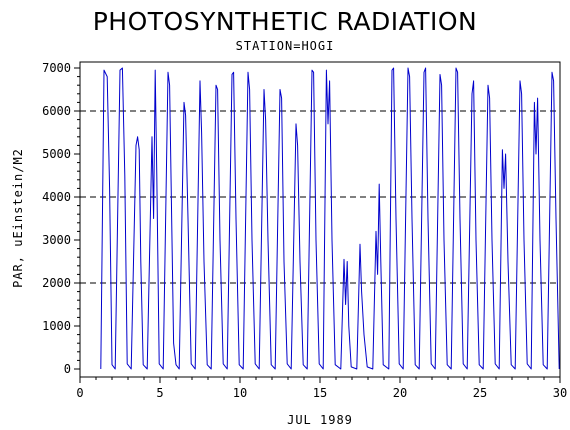  Describe the element at coordinates (67, 369) in the screenshot. I see `y-tick-label: 0` at that location.